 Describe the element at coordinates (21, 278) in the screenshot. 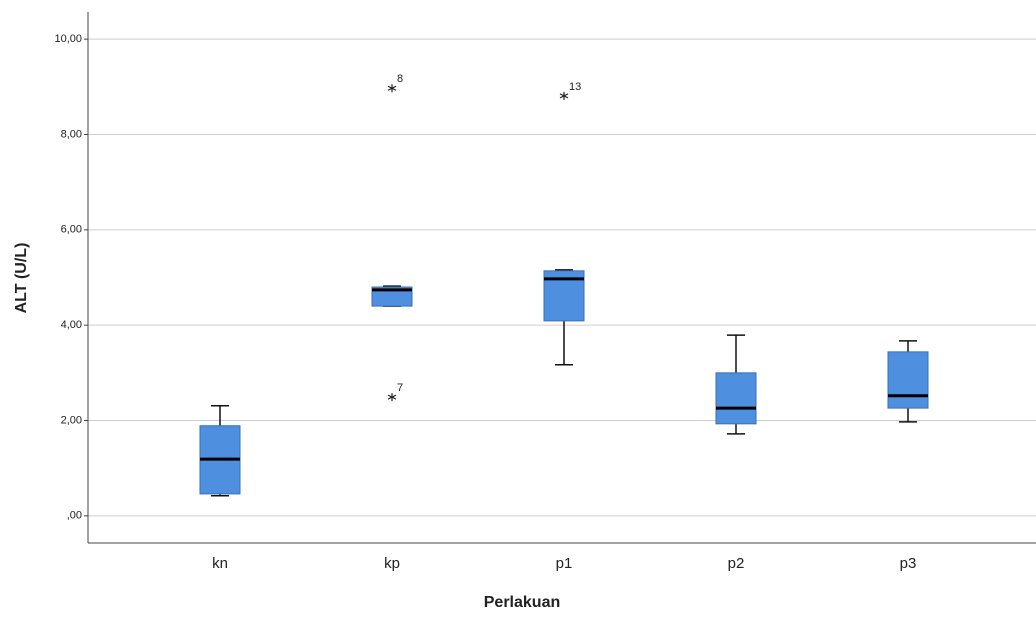

I see `y-axis-label: ALT (U/L)` at that location.